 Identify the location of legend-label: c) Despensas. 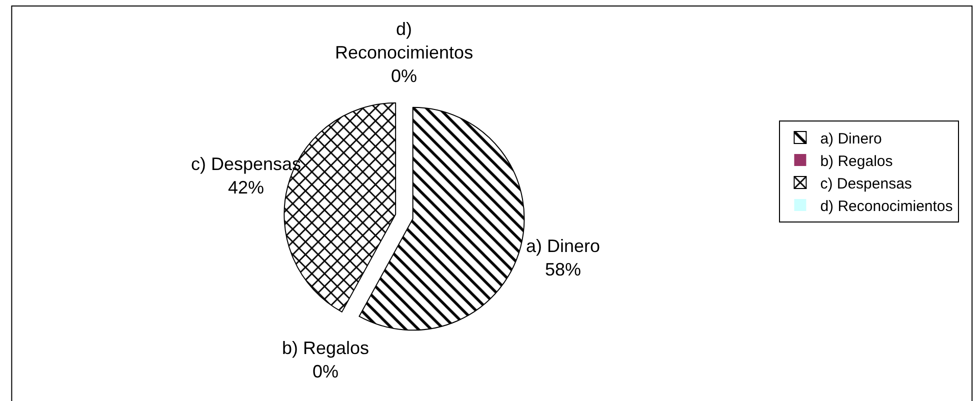
(866, 183).